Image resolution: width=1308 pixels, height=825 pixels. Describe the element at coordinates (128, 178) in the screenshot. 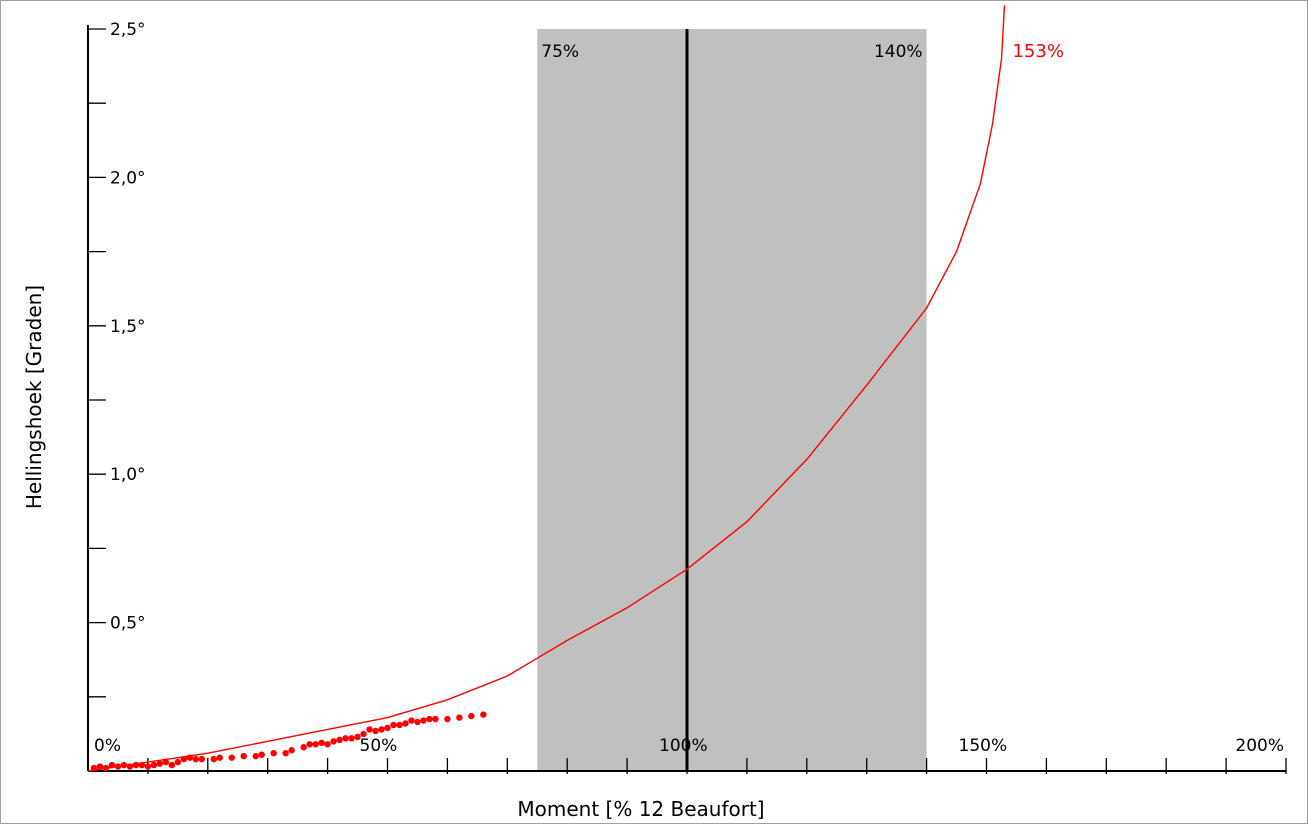

I see `y-tick-label: 2,0°` at that location.